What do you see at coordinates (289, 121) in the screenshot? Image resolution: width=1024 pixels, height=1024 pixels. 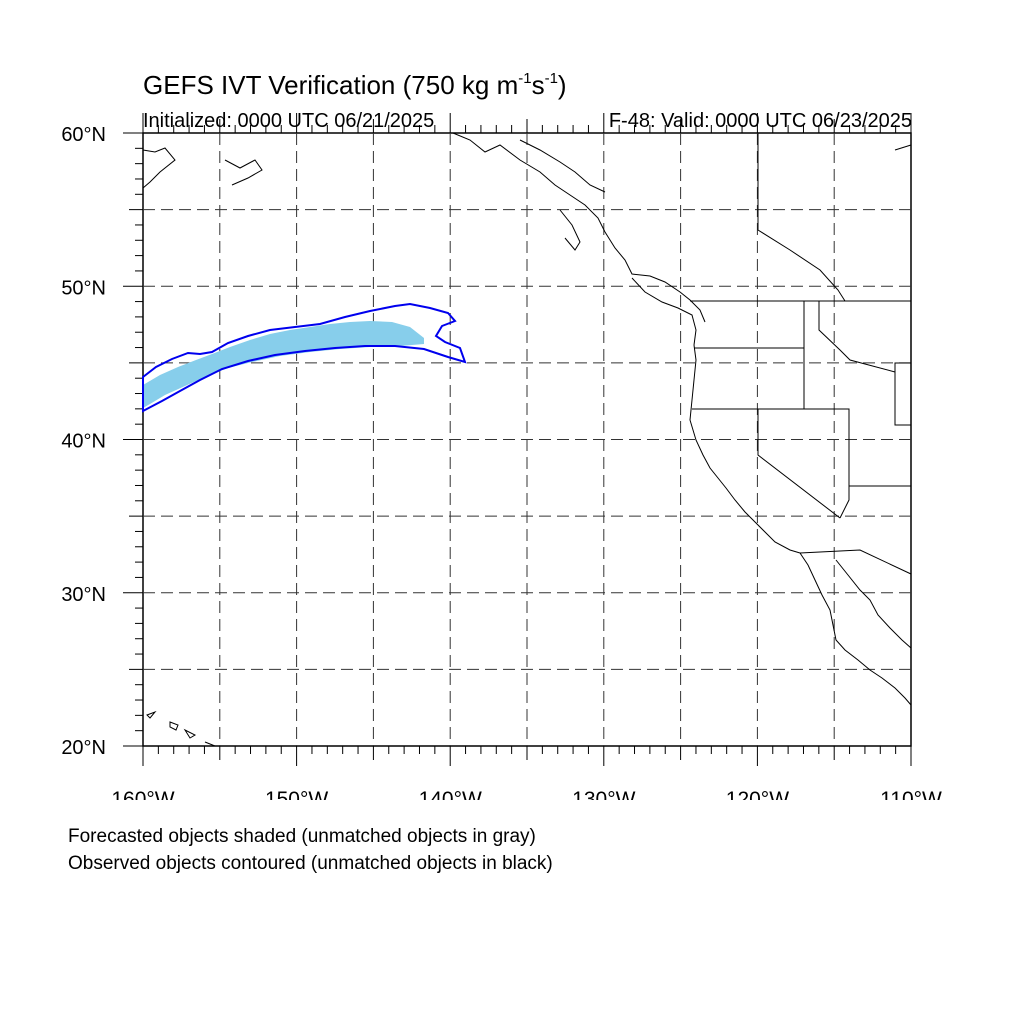 I see `initialized-label: Initialized: 0000 UTC 06/21/2025` at bounding box center [289, 121].